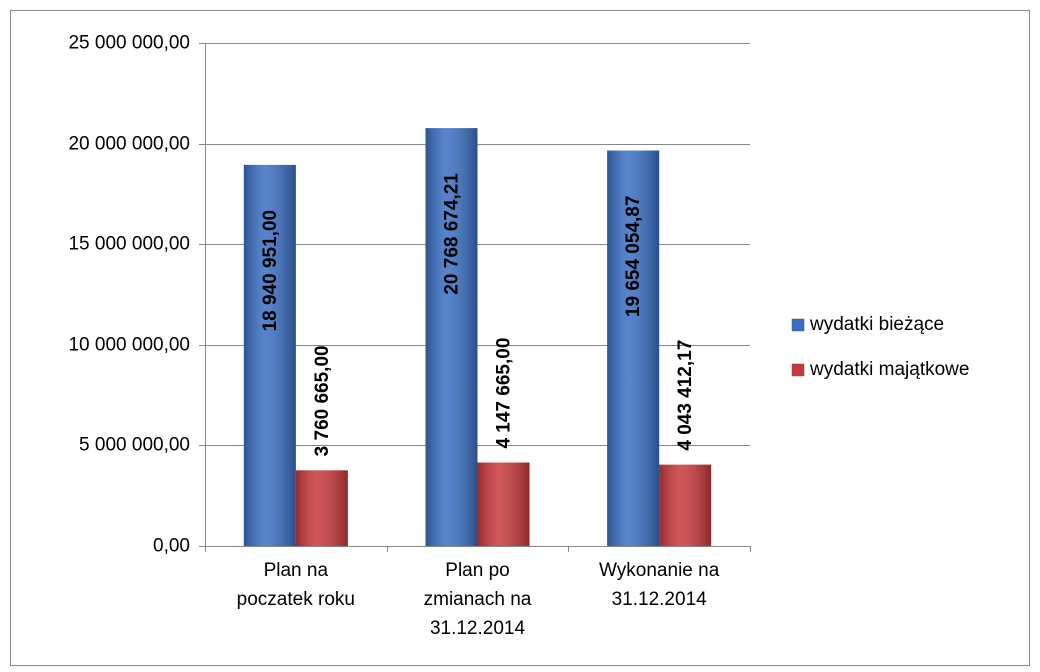 The image size is (1040, 672). Describe the element at coordinates (134, 445) in the screenshot. I see `y-tick-label: 5 000 000,00` at that location.